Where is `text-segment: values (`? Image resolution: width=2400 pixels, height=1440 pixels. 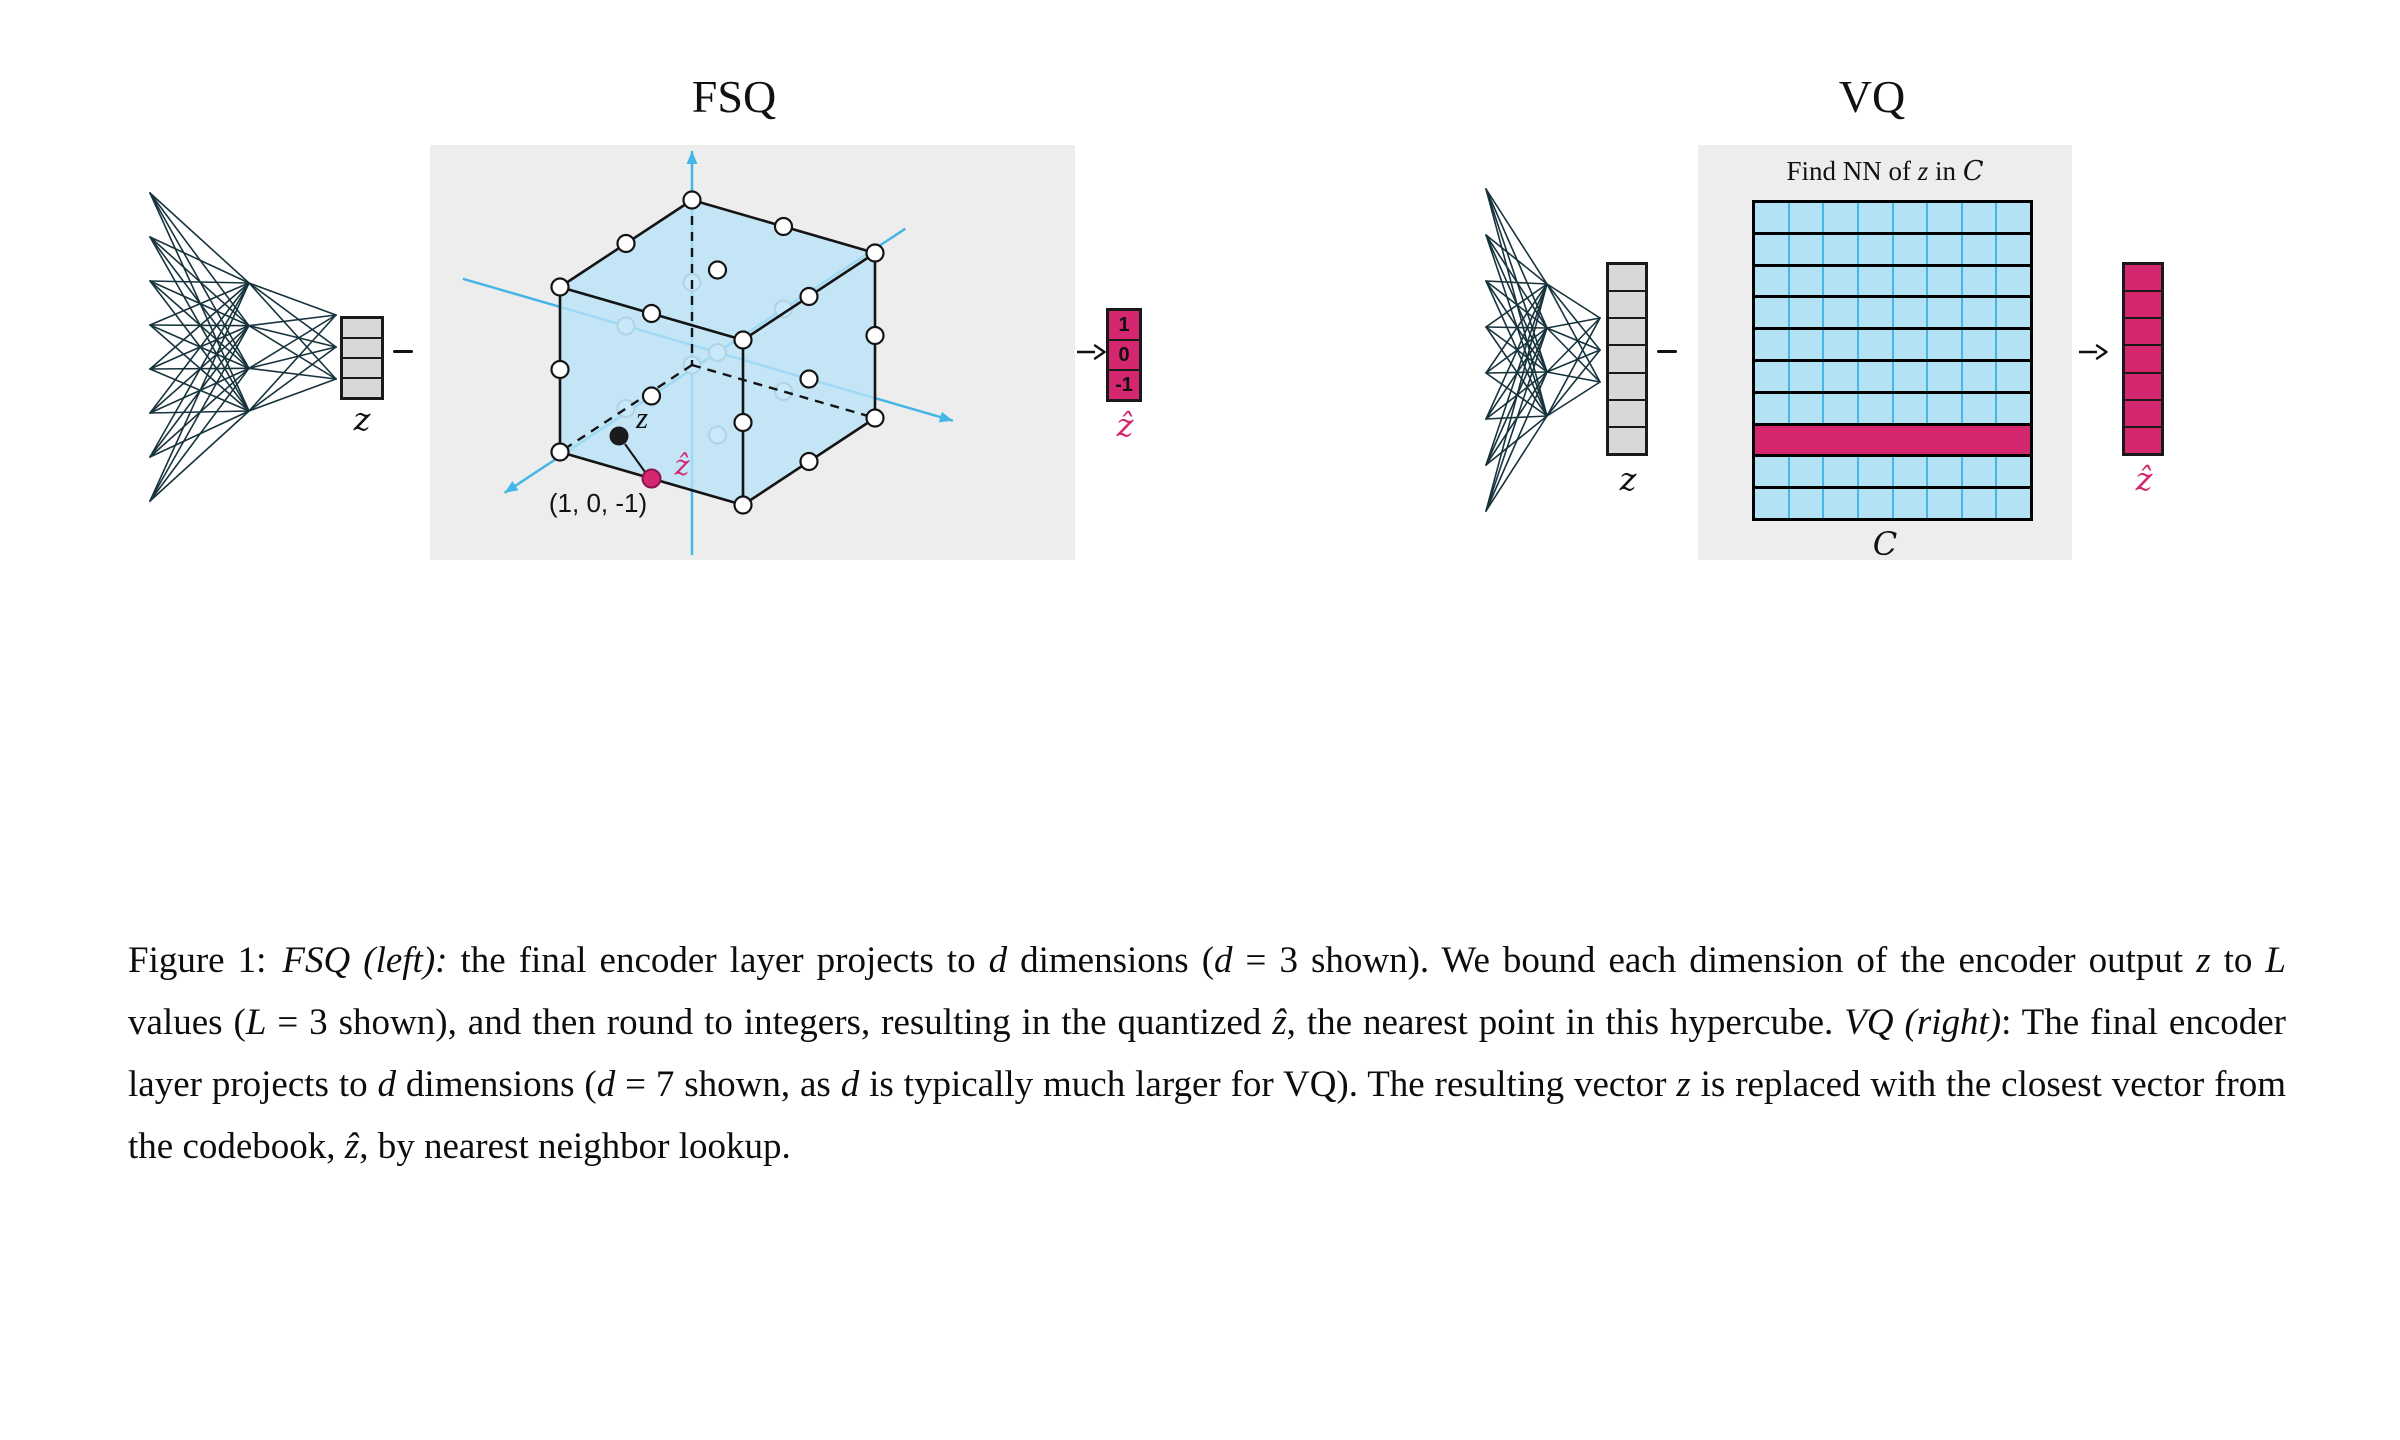
text-segment: values ( is located at coordinates (187, 1022).